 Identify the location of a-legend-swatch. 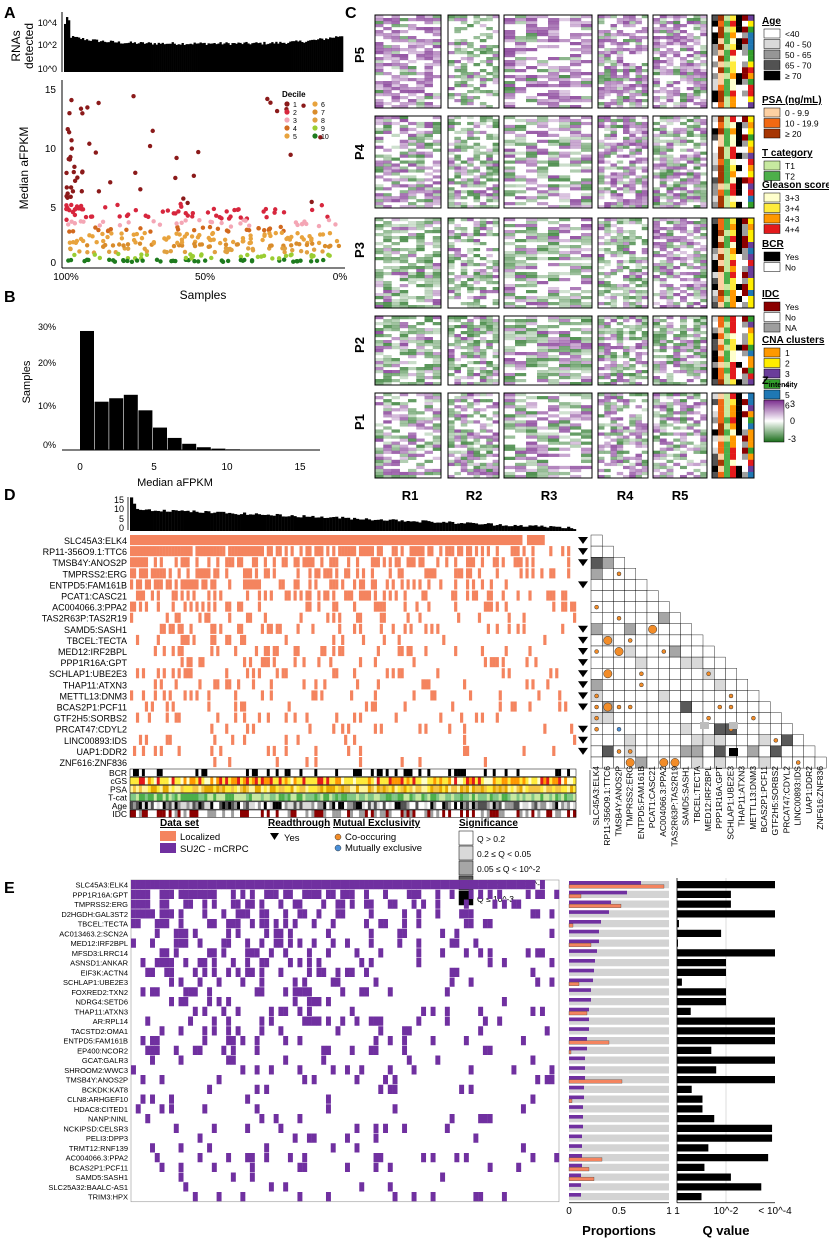
(315, 120).